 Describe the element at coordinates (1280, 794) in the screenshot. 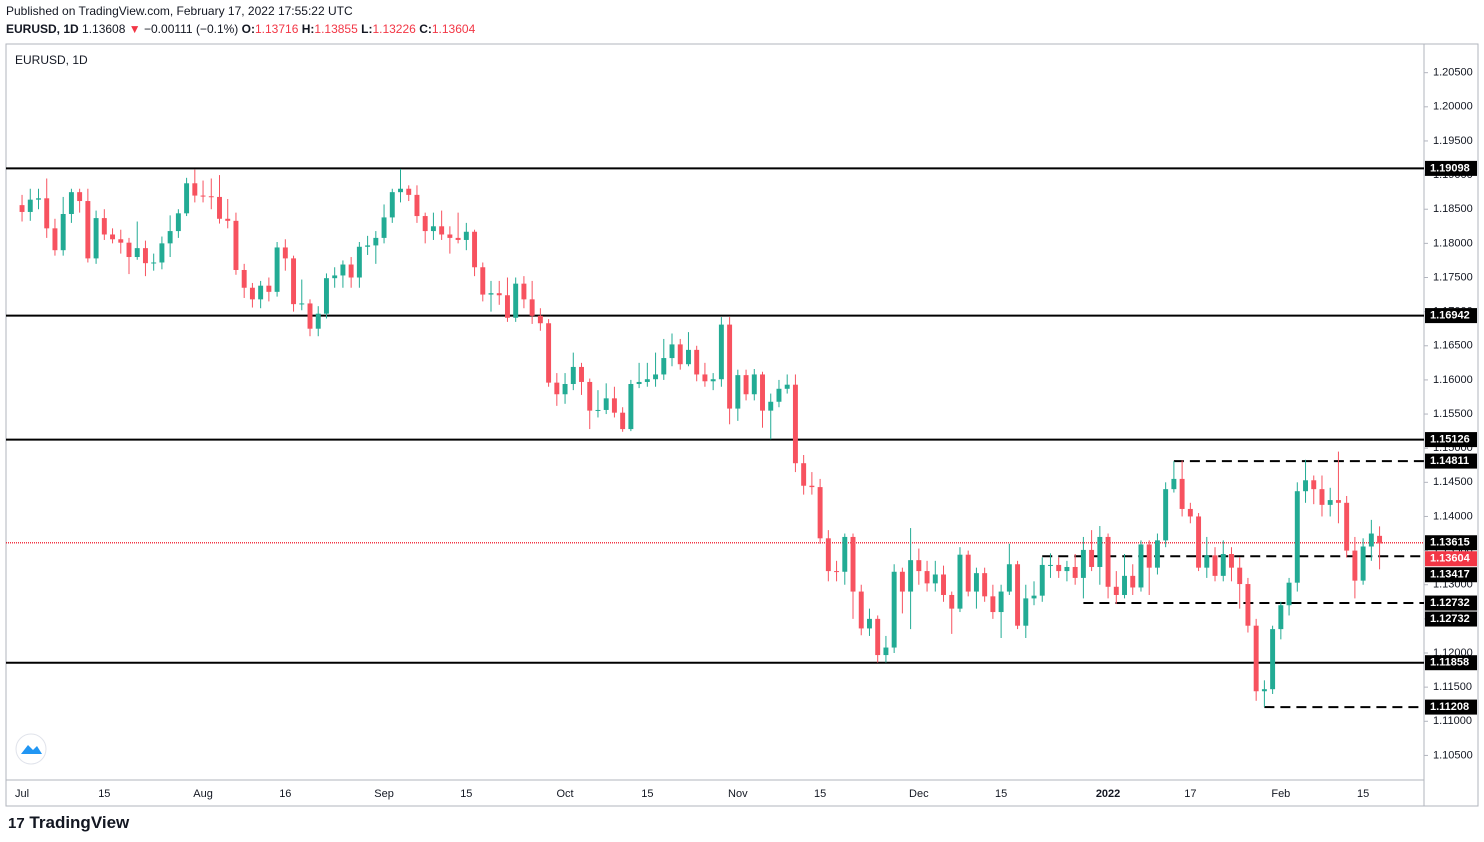

I see `x-tick-label: Feb` at that location.